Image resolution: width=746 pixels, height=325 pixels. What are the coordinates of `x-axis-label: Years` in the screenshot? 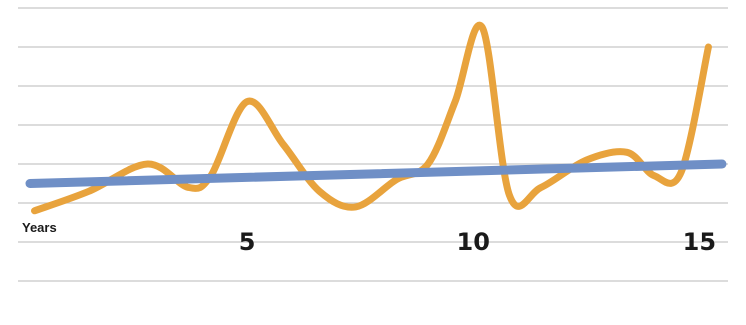 It's located at (39, 227).